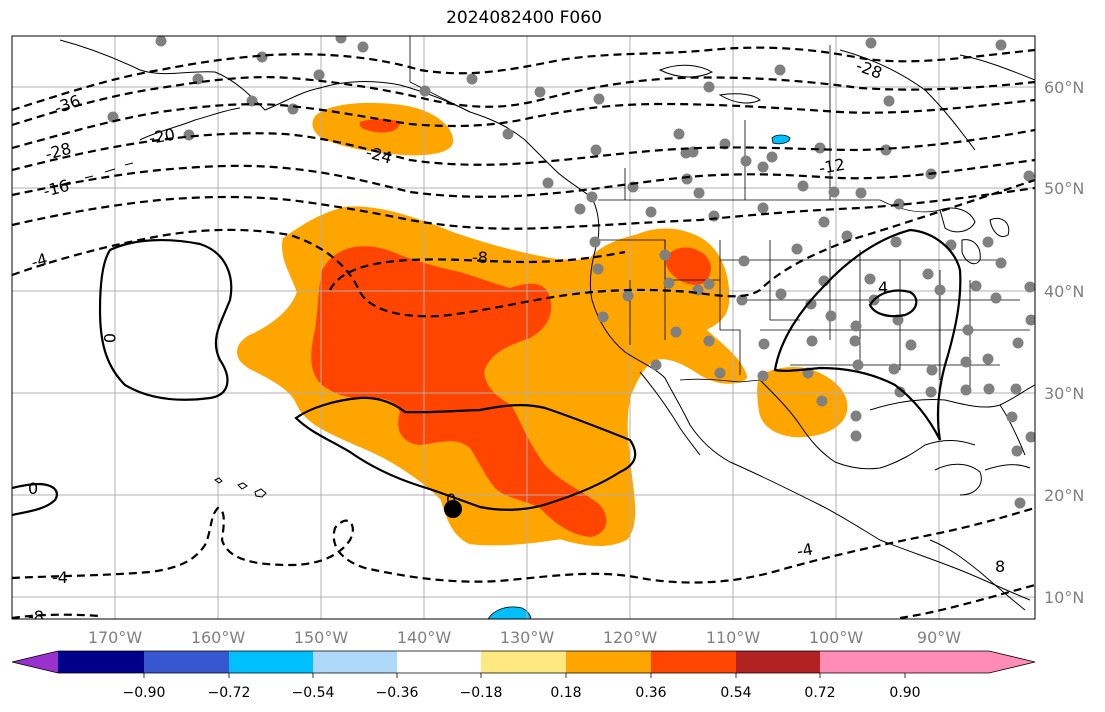  What do you see at coordinates (970, 662) in the screenshot?
I see `colorbar-extend-right` at bounding box center [970, 662].